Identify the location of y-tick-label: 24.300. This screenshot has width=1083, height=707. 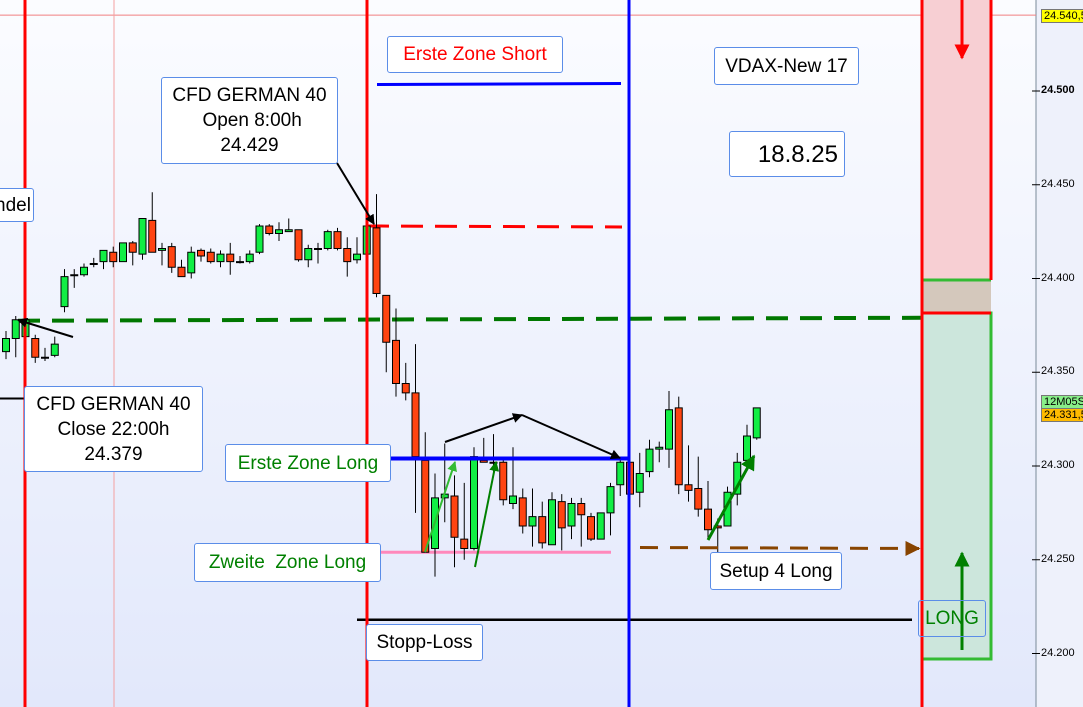
(1058, 465).